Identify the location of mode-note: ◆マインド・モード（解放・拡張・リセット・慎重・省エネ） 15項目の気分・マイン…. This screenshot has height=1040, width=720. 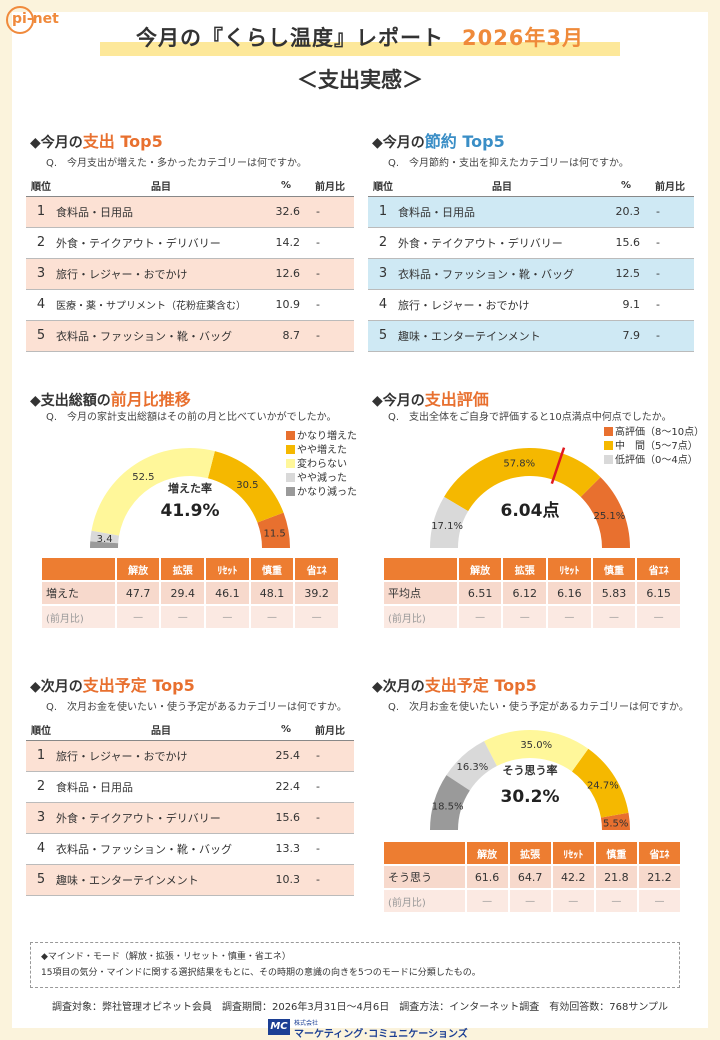
(355, 965).